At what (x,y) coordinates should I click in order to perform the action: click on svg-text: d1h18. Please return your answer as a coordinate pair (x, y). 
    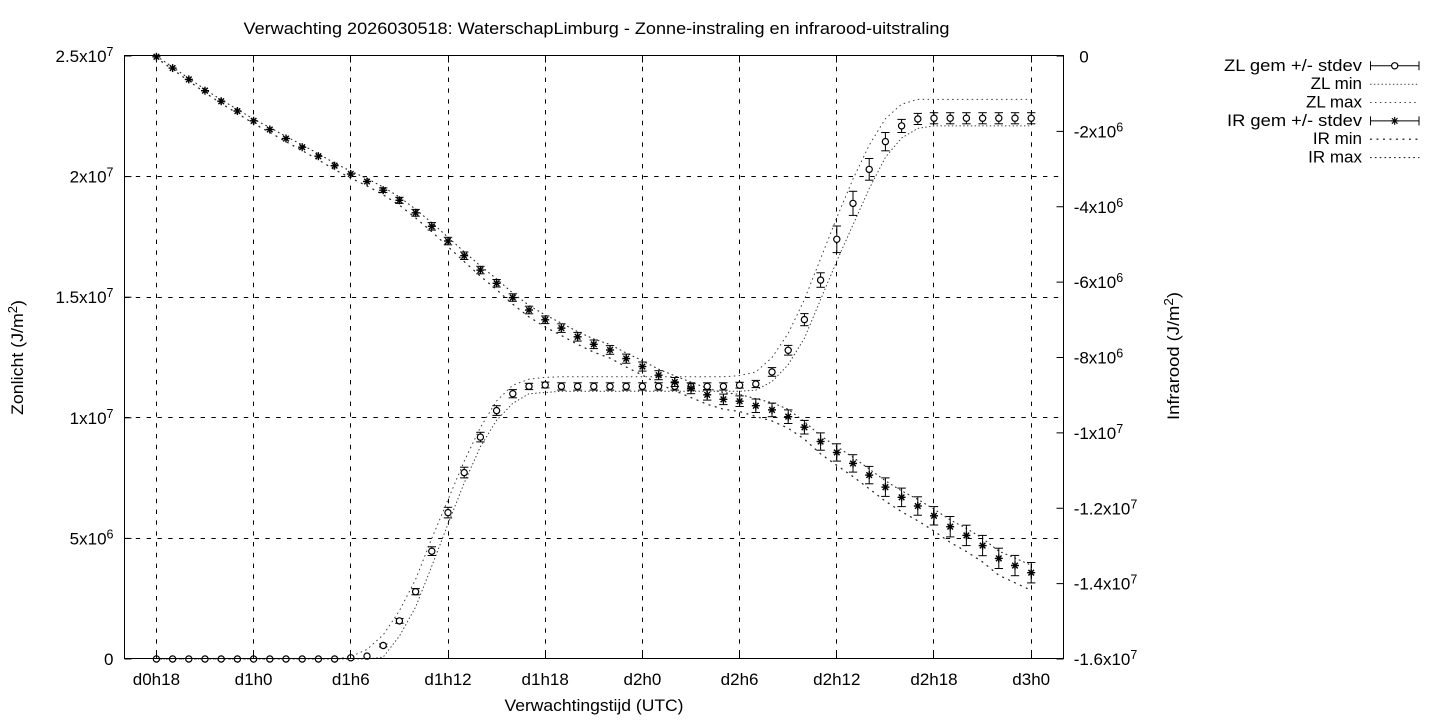
    Looking at the image, I should click on (545, 679).